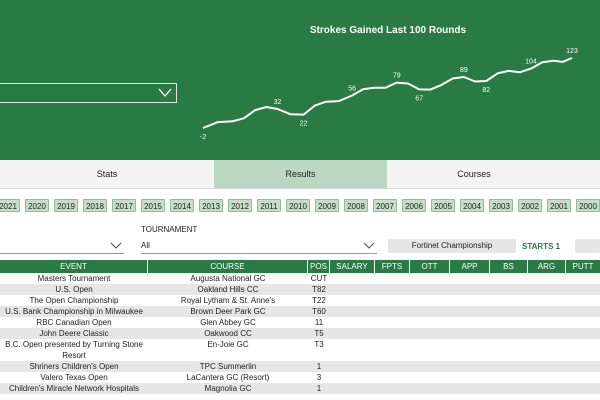  Describe the element at coordinates (388, 30) in the screenshot. I see `chart-title: Strokes Gained Last 100 Rounds` at that location.